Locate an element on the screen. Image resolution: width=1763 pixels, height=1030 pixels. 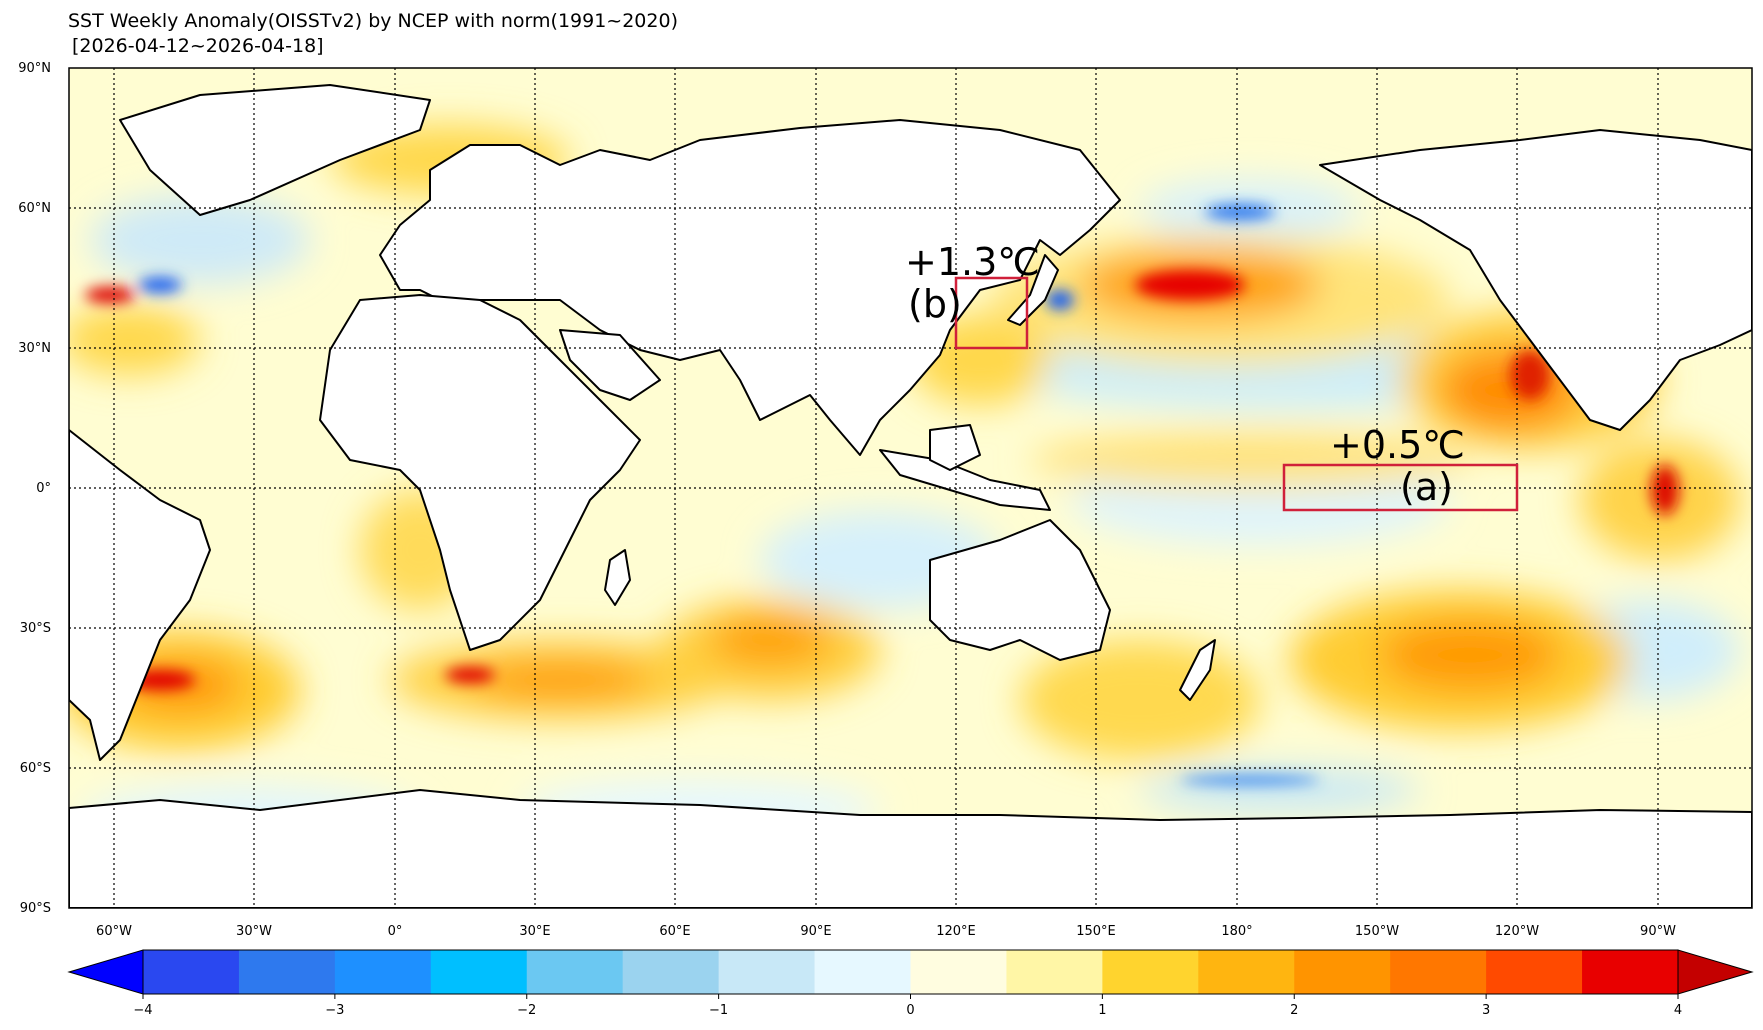
colorbar-tick-label: 2 is located at coordinates (1294, 1010).